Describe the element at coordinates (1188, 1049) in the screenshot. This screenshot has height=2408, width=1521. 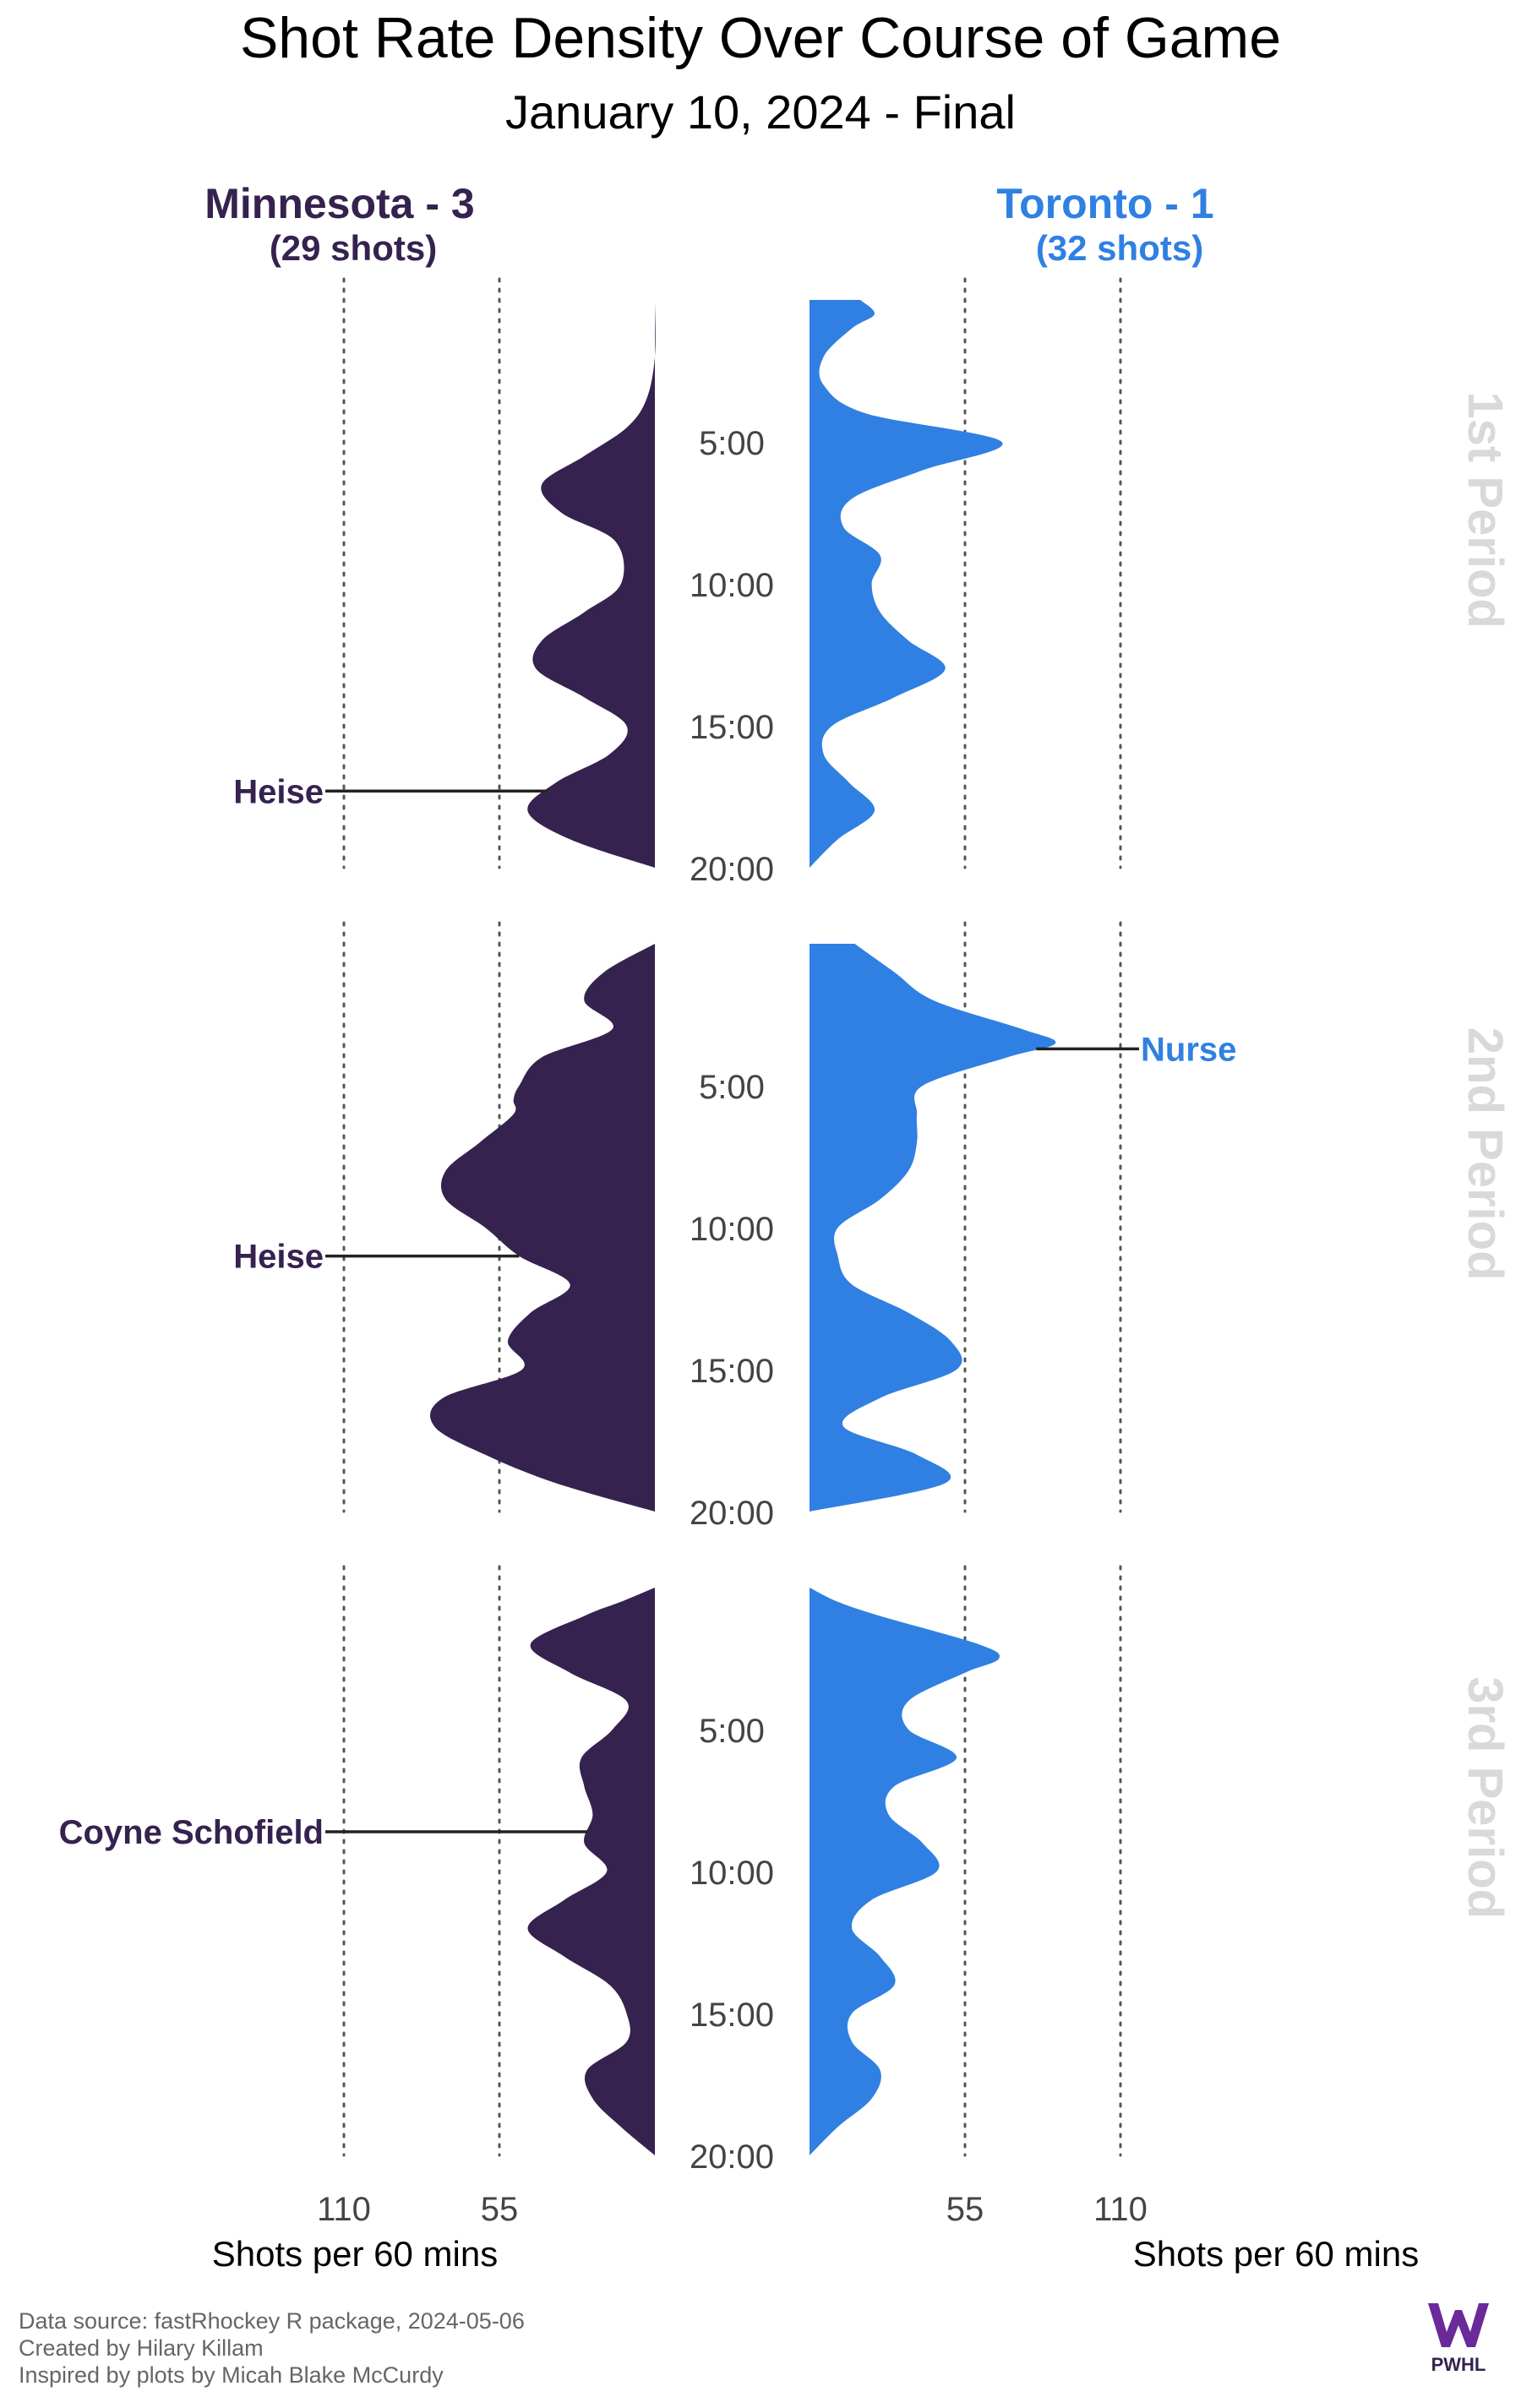
I see `annotation-scorer-label: Nurse` at that location.